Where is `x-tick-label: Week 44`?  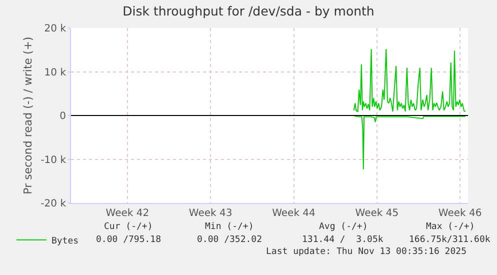 x-tick-label: Week 44 is located at coordinates (294, 213).